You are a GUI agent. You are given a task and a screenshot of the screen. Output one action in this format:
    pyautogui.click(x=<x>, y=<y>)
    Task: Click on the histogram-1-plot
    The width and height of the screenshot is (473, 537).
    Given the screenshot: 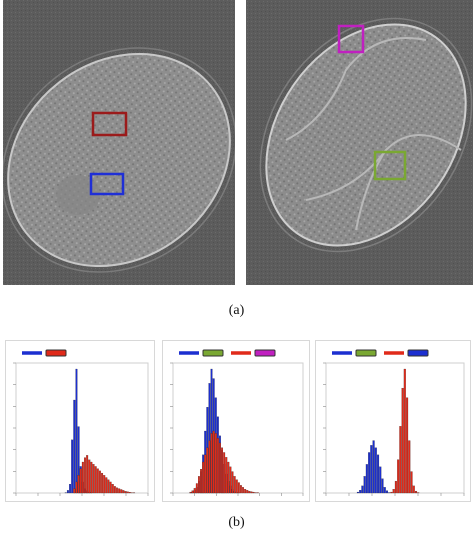 What is the action you would take?
    pyautogui.click(x=81, y=422)
    